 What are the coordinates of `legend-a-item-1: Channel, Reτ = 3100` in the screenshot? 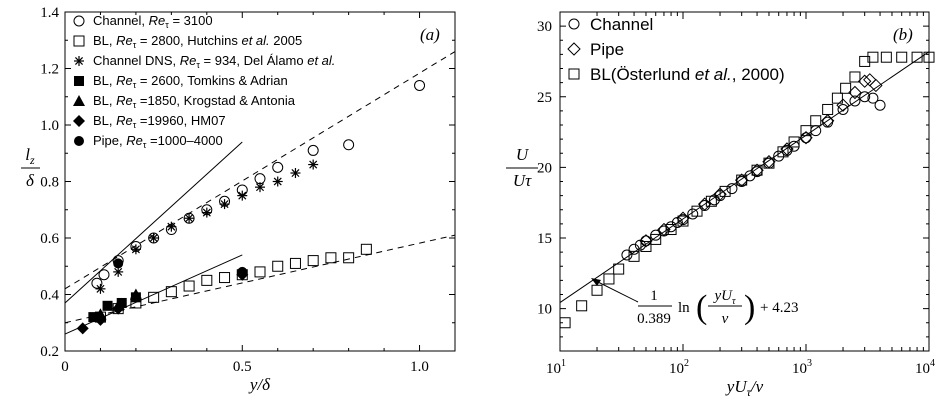 It's located at (143, 21).